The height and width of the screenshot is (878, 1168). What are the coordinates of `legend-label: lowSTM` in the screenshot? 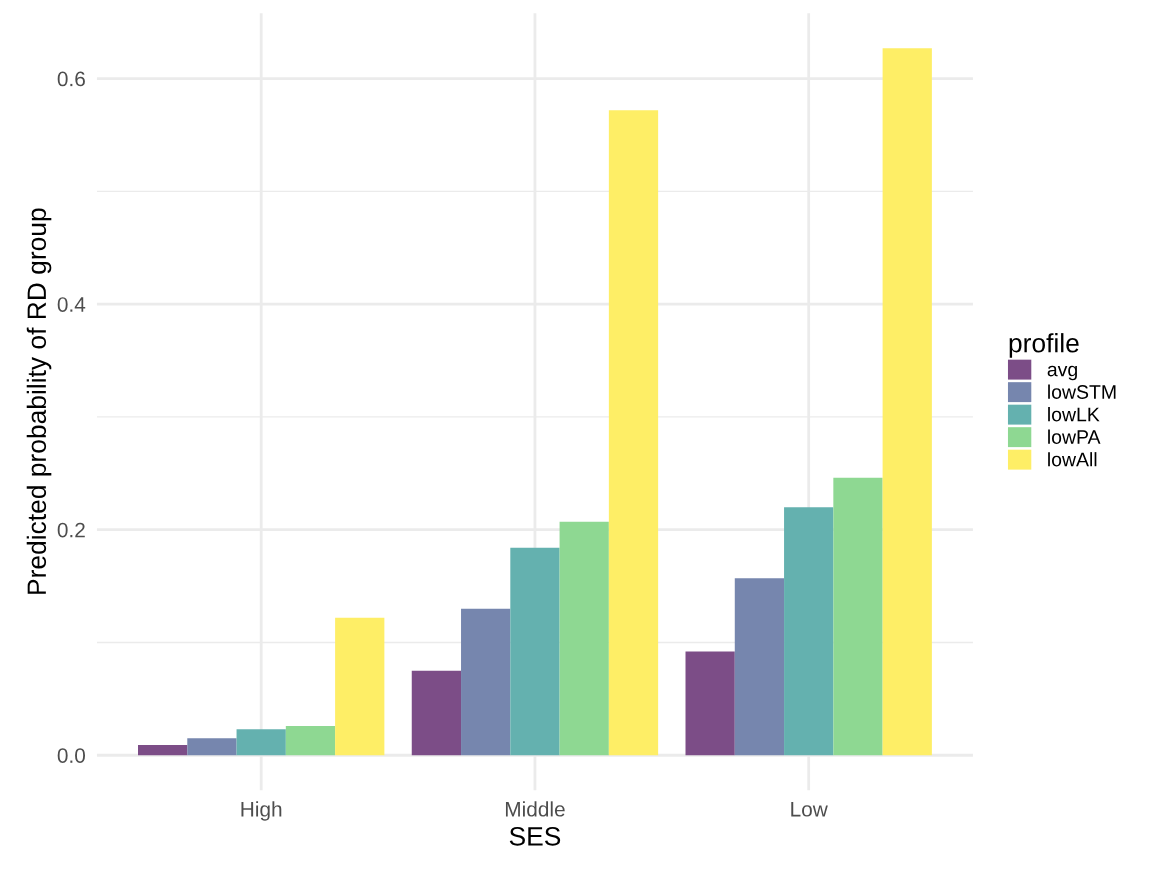 It's located at (1082, 391).